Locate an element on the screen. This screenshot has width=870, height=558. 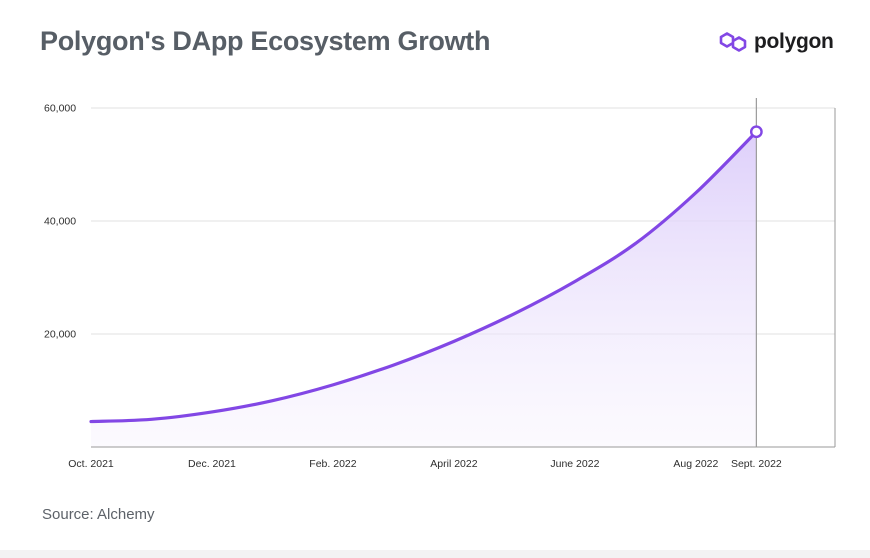
y-tick-label: 20,000 is located at coordinates (60, 335).